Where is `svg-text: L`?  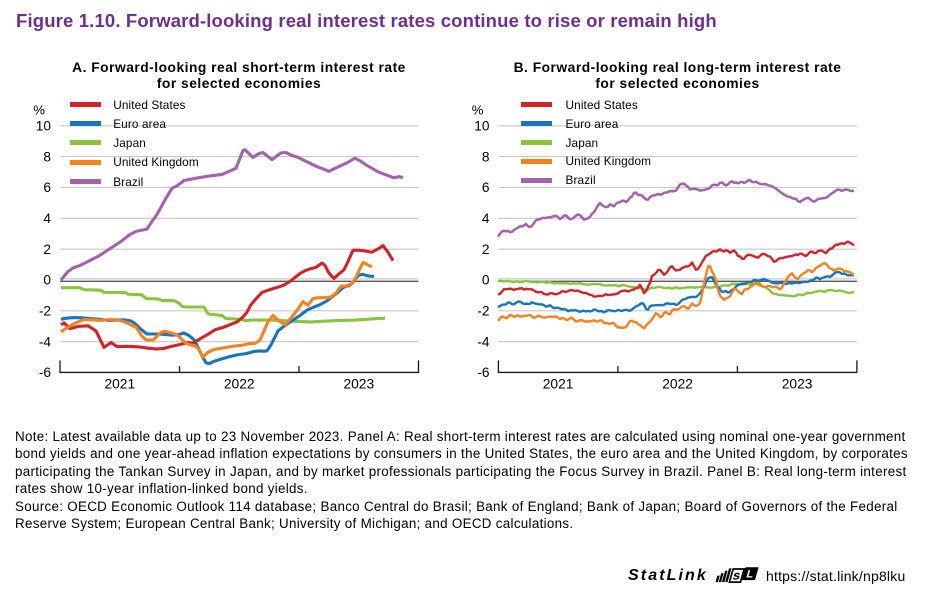
svg-text: L is located at coordinates (750, 575).